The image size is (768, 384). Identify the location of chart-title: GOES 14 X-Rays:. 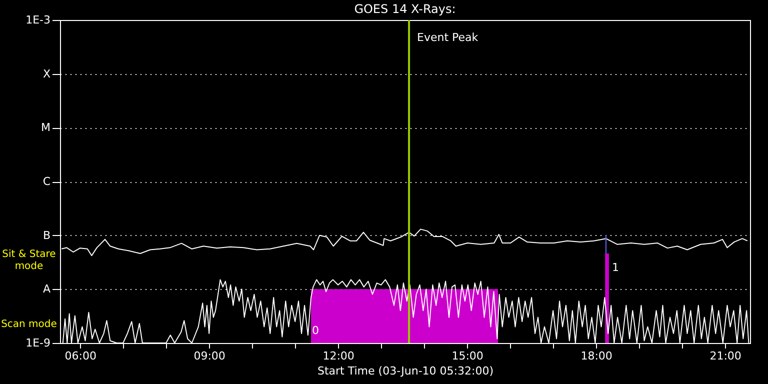
(405, 9).